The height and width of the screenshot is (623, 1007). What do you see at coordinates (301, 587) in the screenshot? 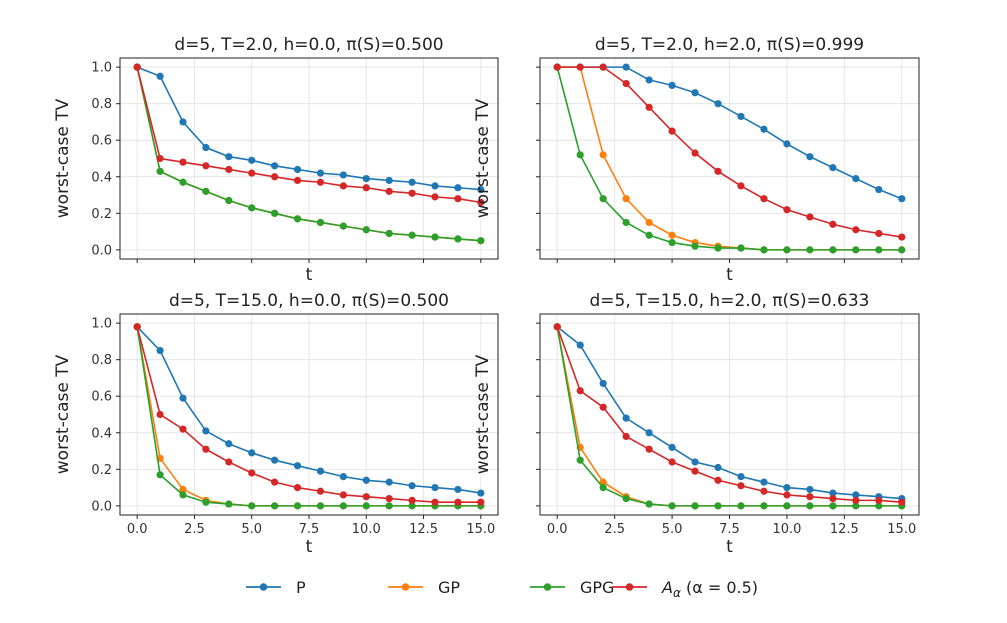
I see `legend-label: P` at bounding box center [301, 587].